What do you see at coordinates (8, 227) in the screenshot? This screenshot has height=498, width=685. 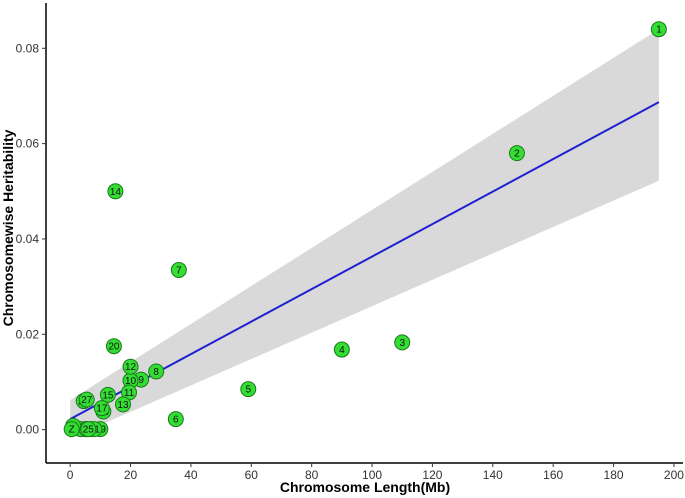 I see `y-axis-title: Chromosomewise Heritability` at bounding box center [8, 227].